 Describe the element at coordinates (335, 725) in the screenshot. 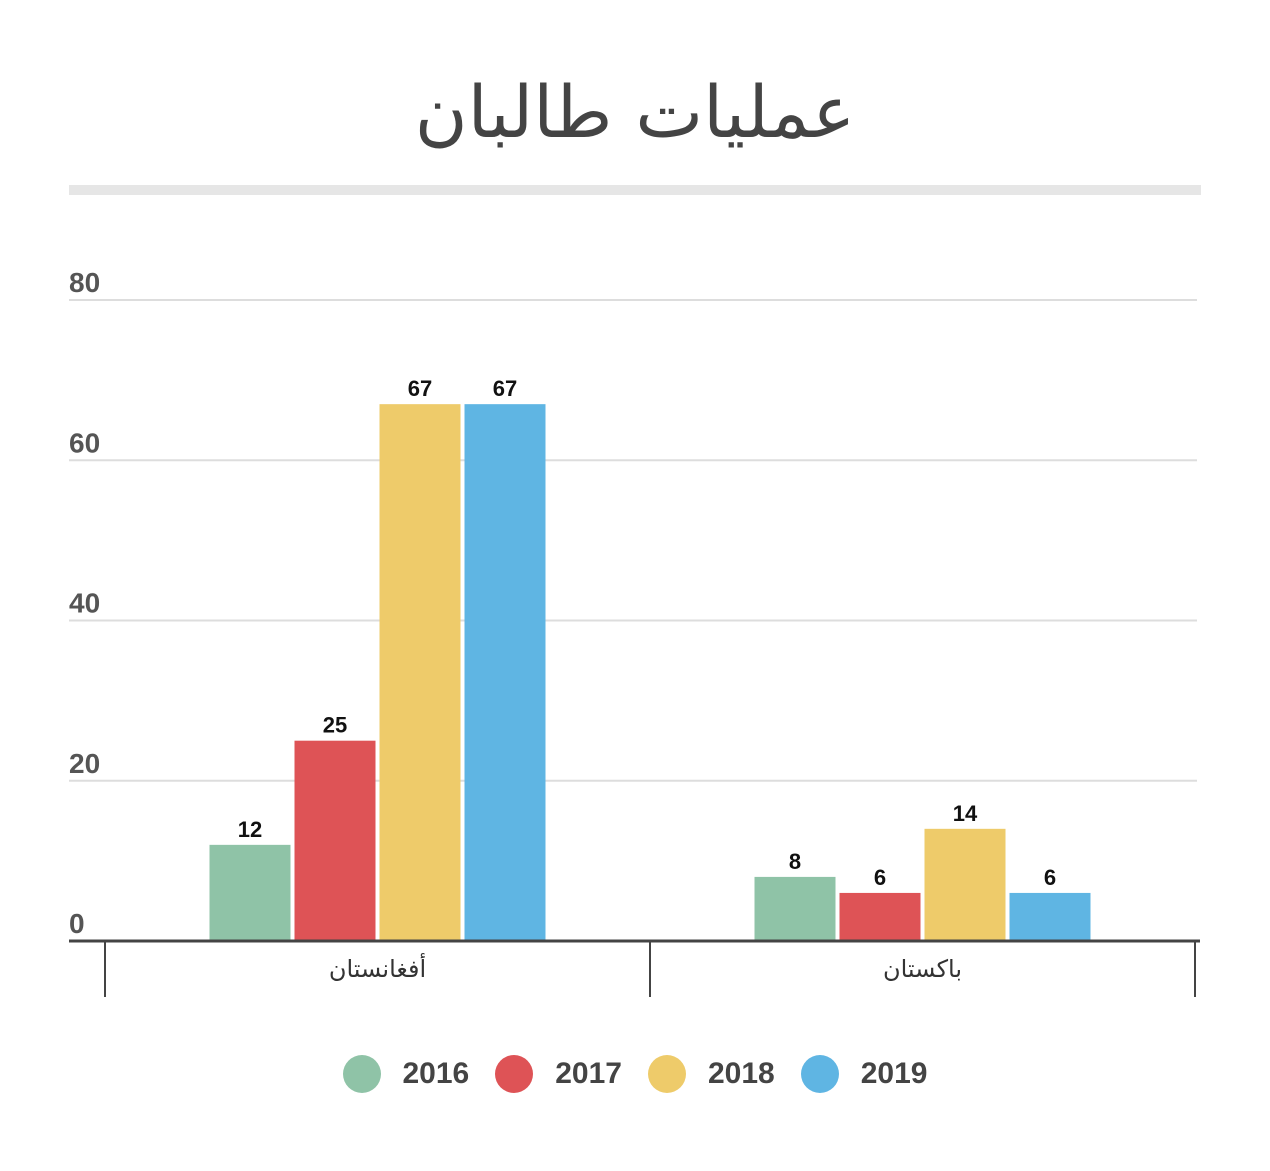

I see `data-label: 25` at that location.